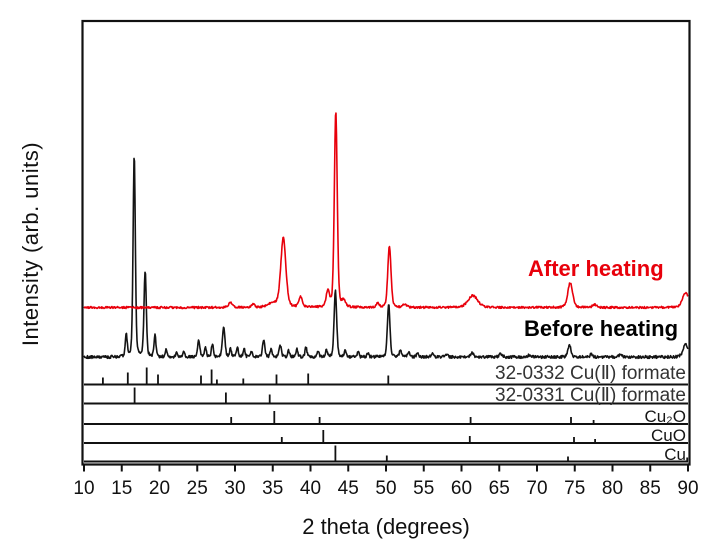 The width and height of the screenshot is (725, 554). I want to click on x-tick-label: 90, so click(687, 488).